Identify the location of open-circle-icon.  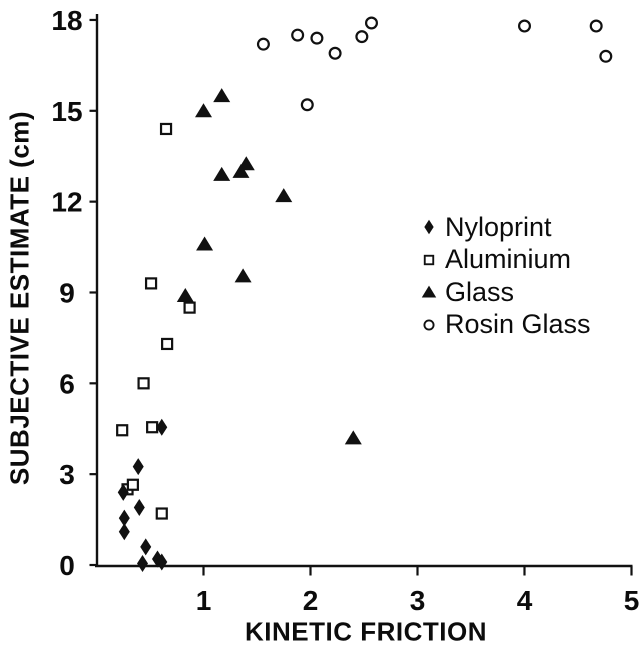
(429, 325).